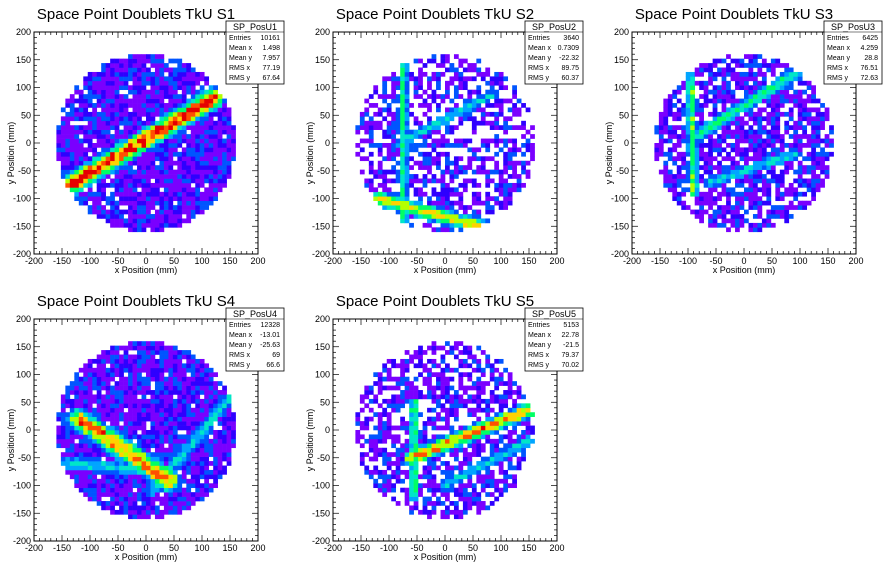 This screenshot has width=896, height=574. Describe the element at coordinates (201, 261) in the screenshot. I see `x-tick-label: 100` at that location.